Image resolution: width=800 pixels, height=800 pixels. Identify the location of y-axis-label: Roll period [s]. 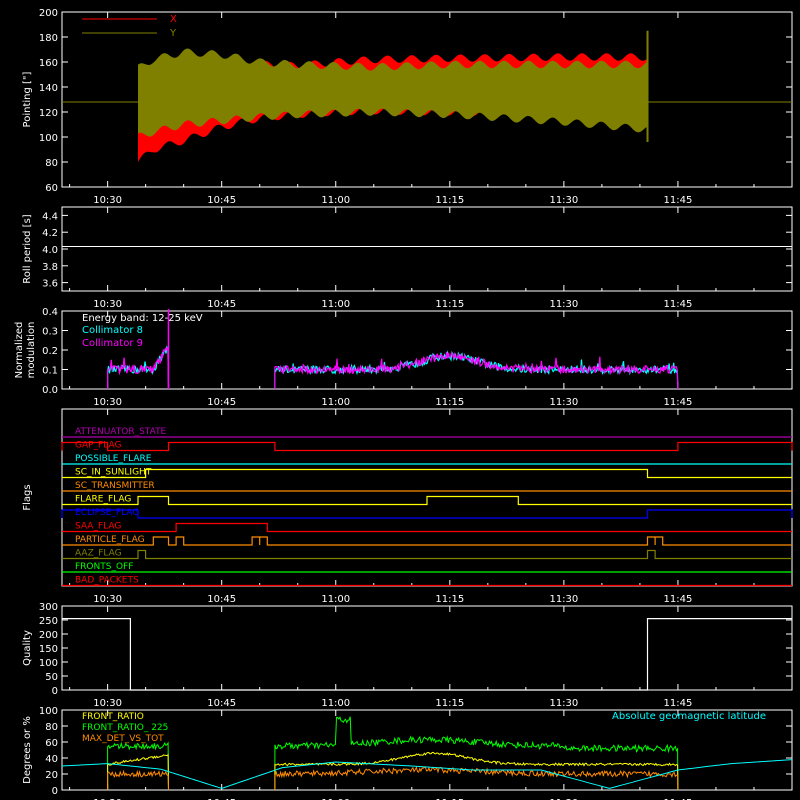
(27, 248).